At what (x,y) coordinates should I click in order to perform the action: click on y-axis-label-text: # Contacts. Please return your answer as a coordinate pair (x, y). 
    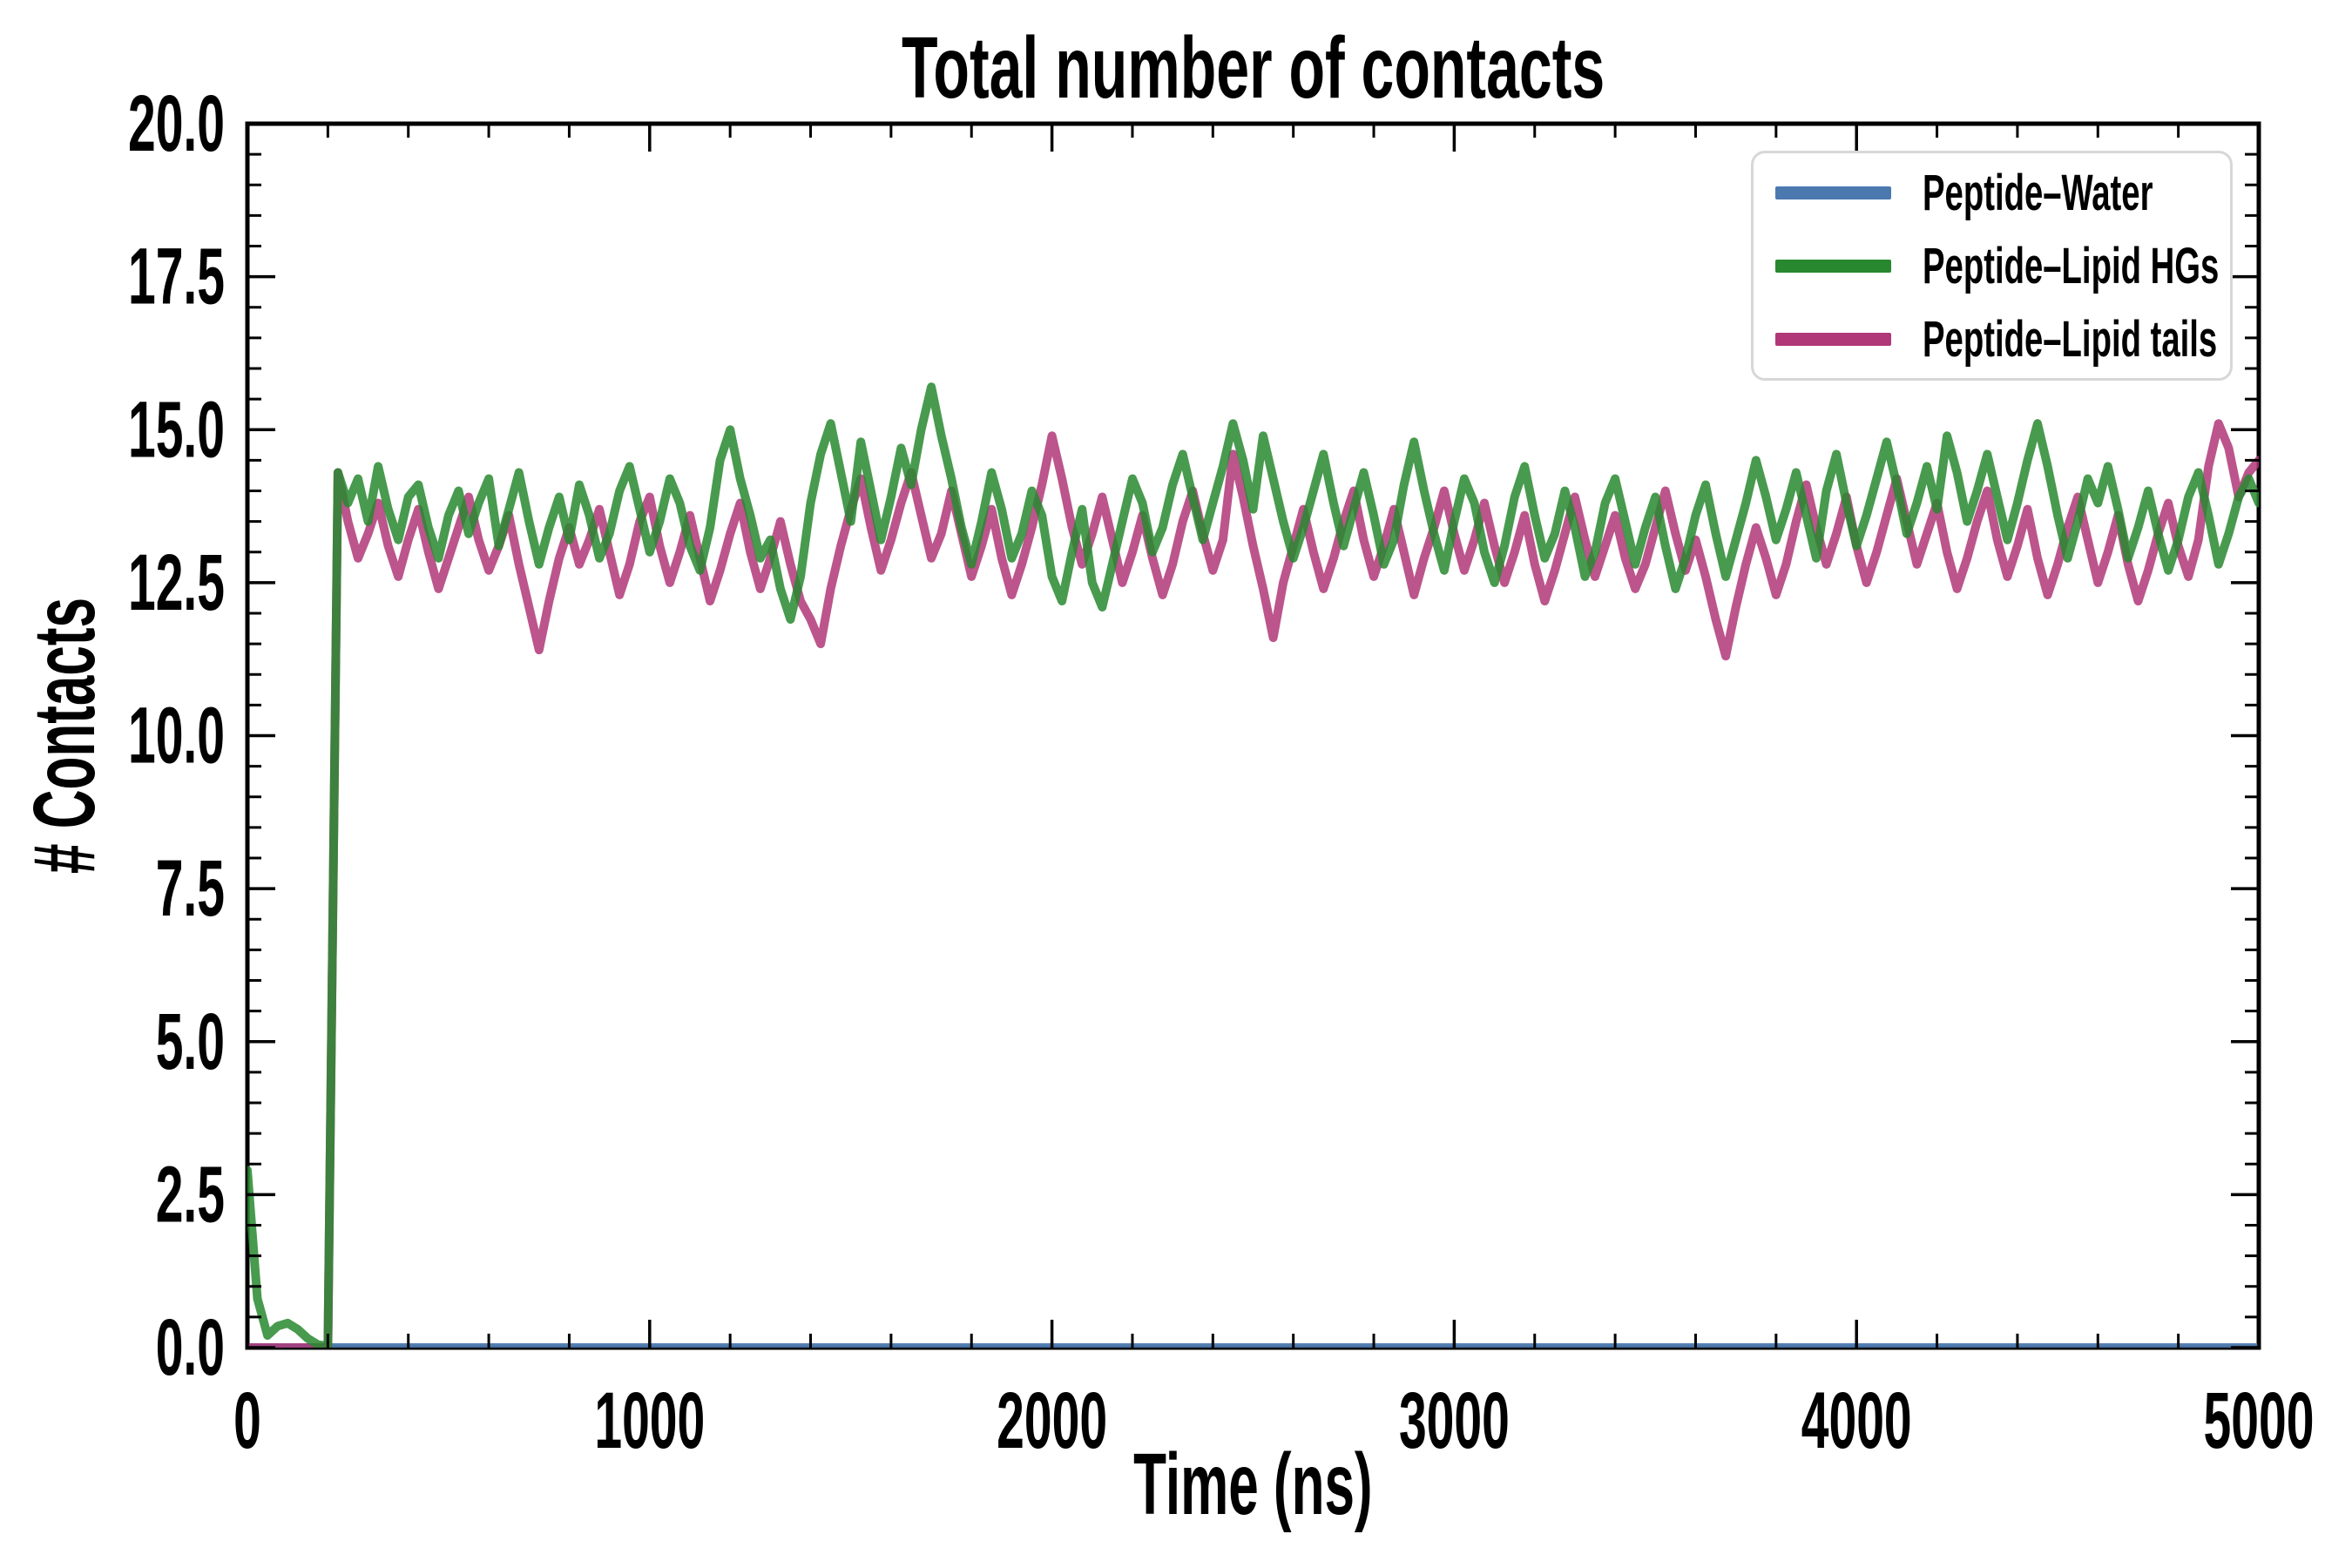
    Looking at the image, I should click on (65, 736).